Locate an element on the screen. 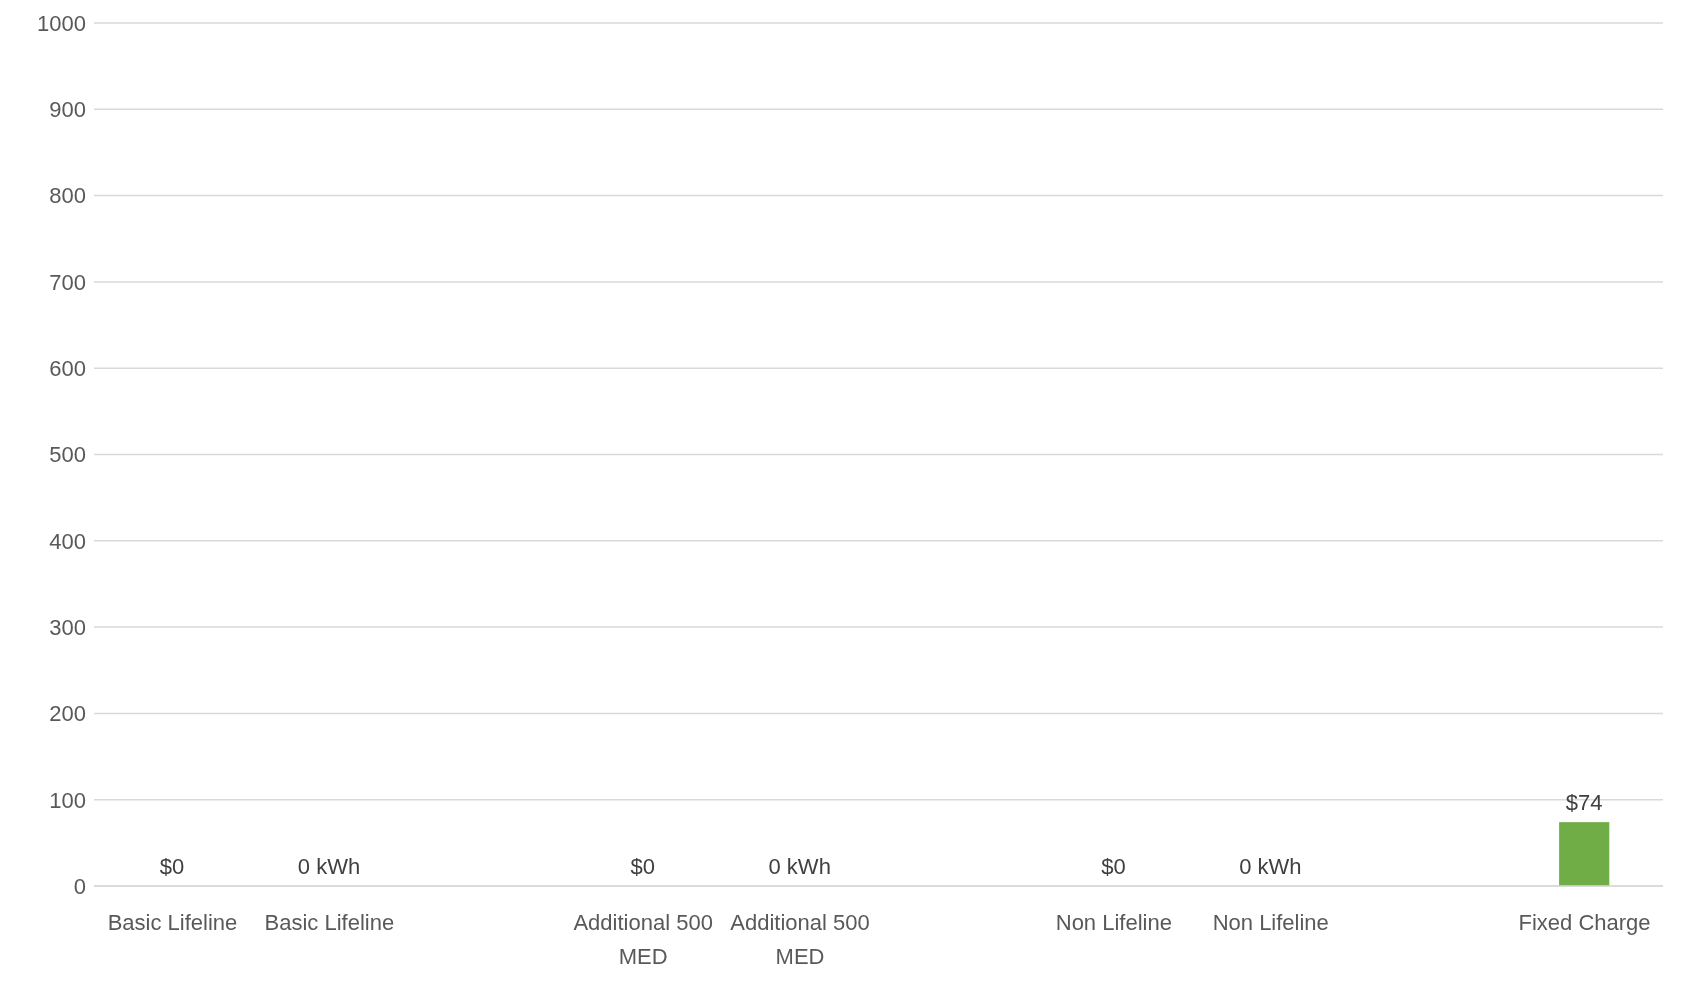 Image resolution: width=1681 pixels, height=994 pixels. data-label: $74 is located at coordinates (1584, 803).